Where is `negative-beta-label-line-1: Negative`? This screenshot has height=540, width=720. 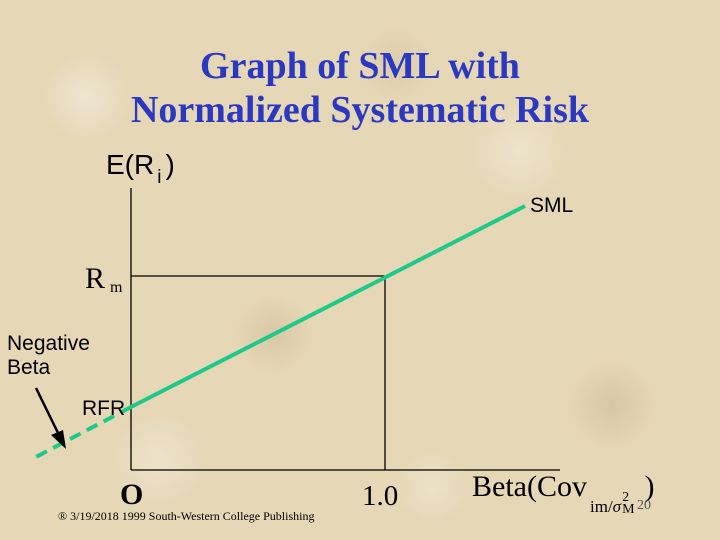
negative-beta-label-line-1: Negative is located at coordinates (48, 343).